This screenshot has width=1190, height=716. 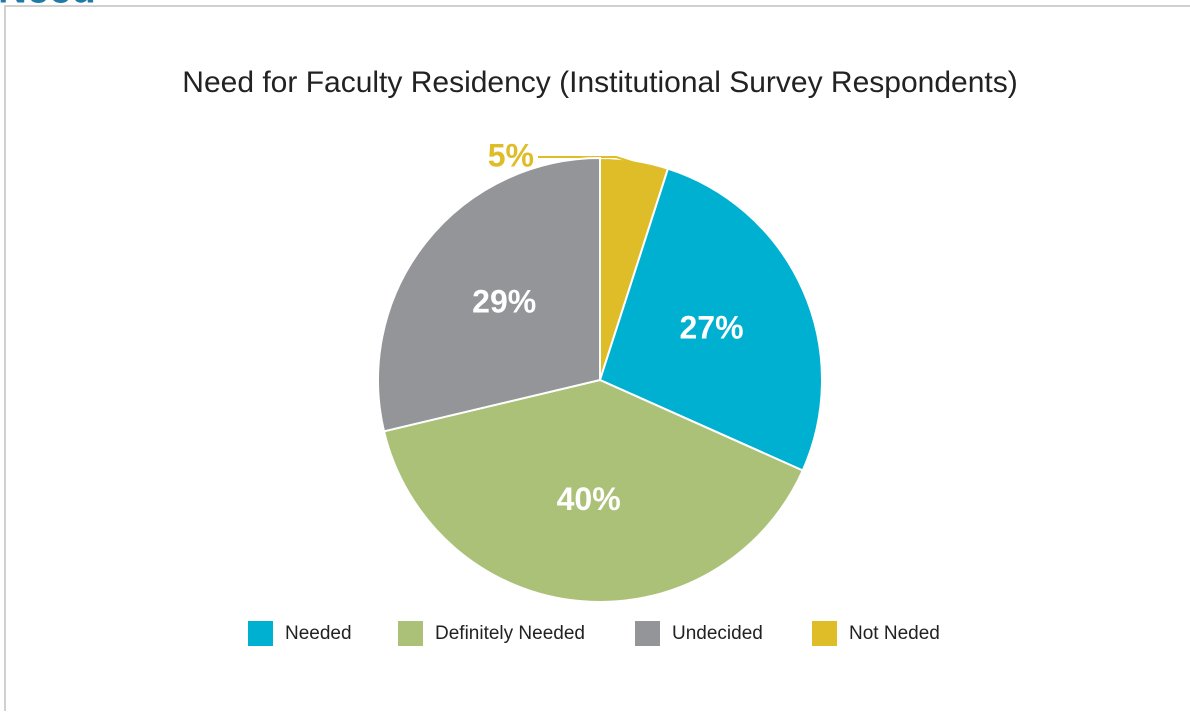 I want to click on legend-label: Undecided, so click(x=717, y=633).